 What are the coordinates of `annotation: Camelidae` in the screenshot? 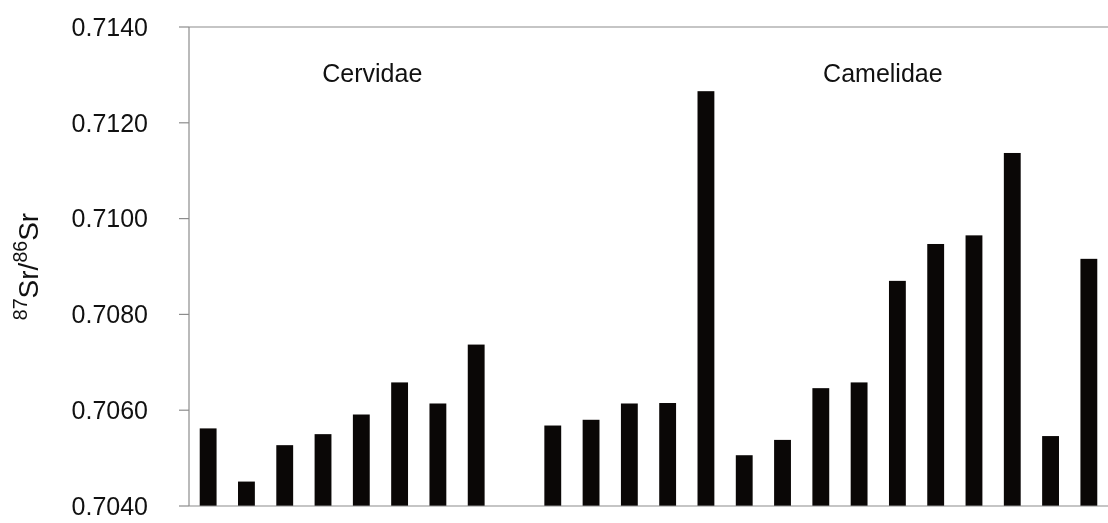 It's located at (883, 73).